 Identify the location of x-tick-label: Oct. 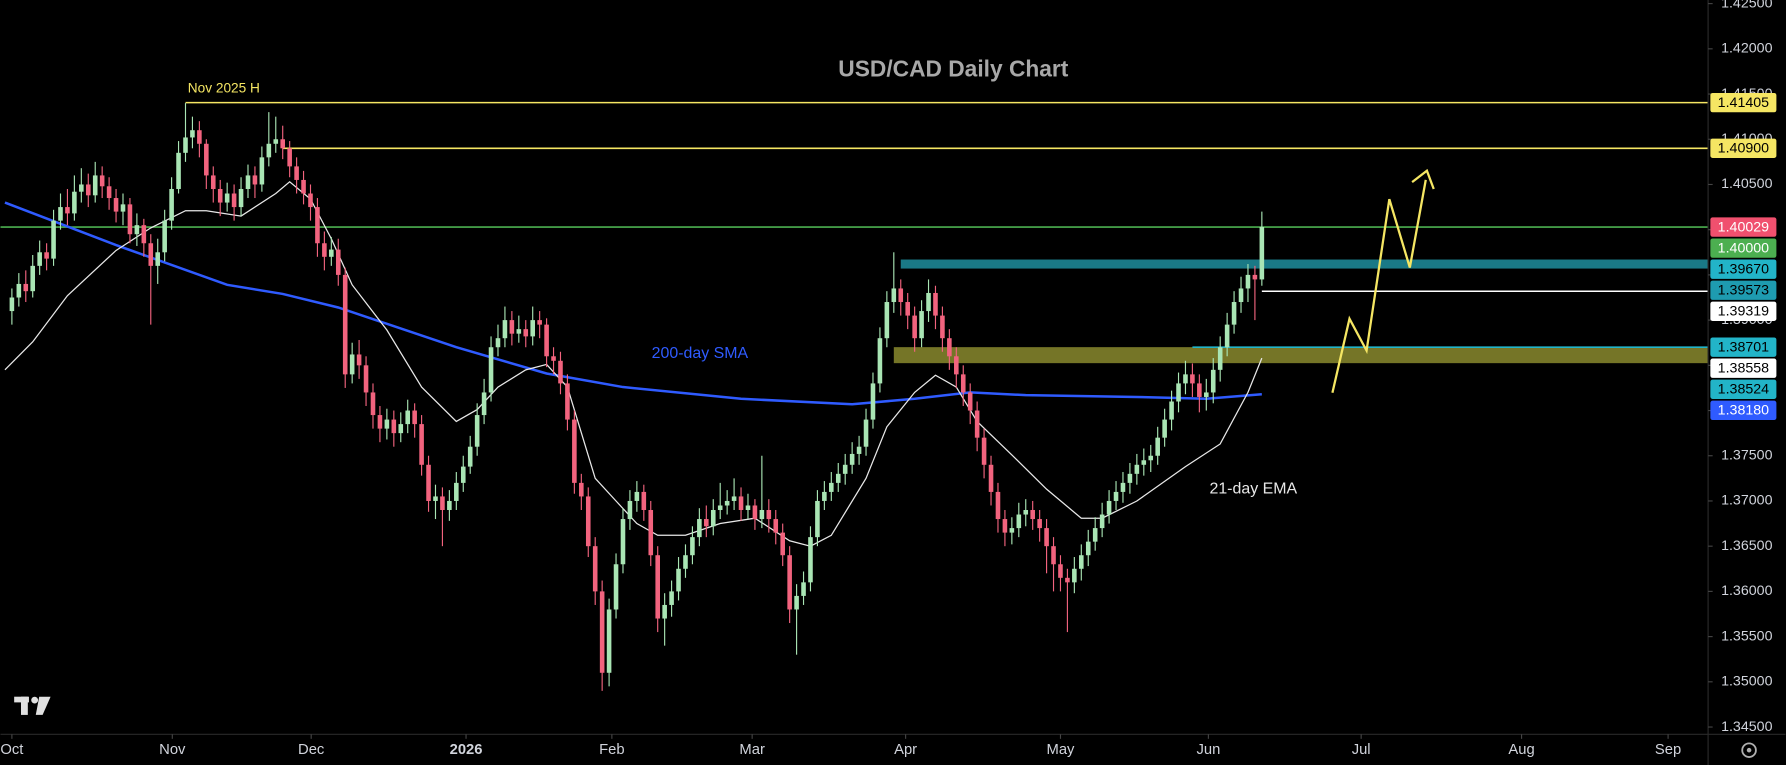
(11, 750).